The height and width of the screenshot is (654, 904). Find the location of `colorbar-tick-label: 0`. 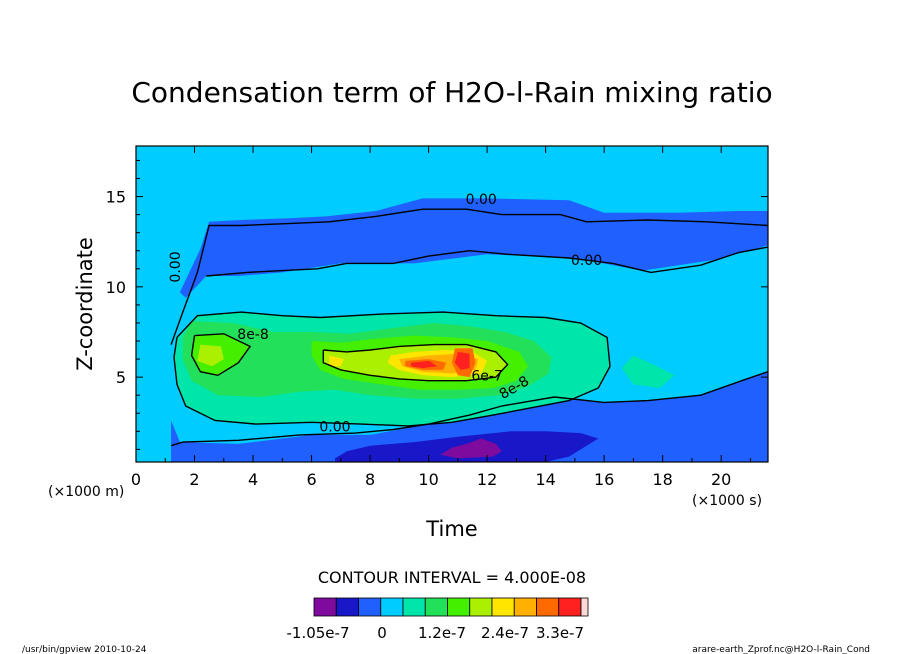

colorbar-tick-label: 0 is located at coordinates (382, 633).